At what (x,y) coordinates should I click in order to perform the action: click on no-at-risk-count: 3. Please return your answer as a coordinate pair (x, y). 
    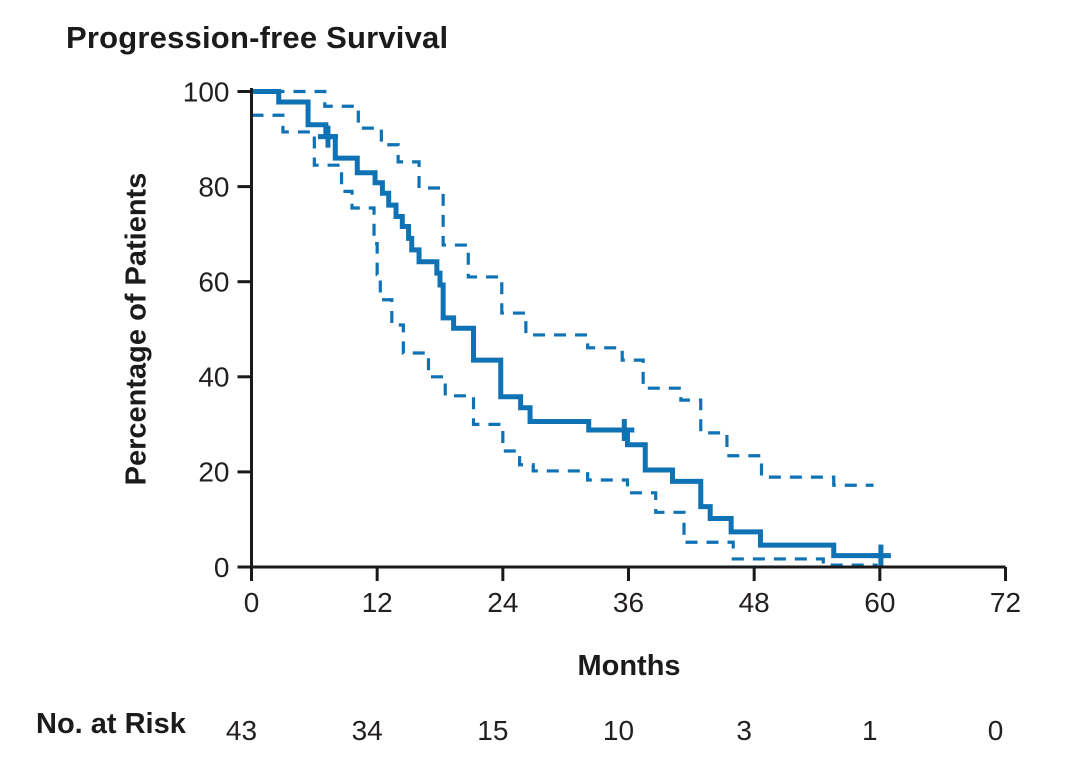
    Looking at the image, I should click on (744, 730).